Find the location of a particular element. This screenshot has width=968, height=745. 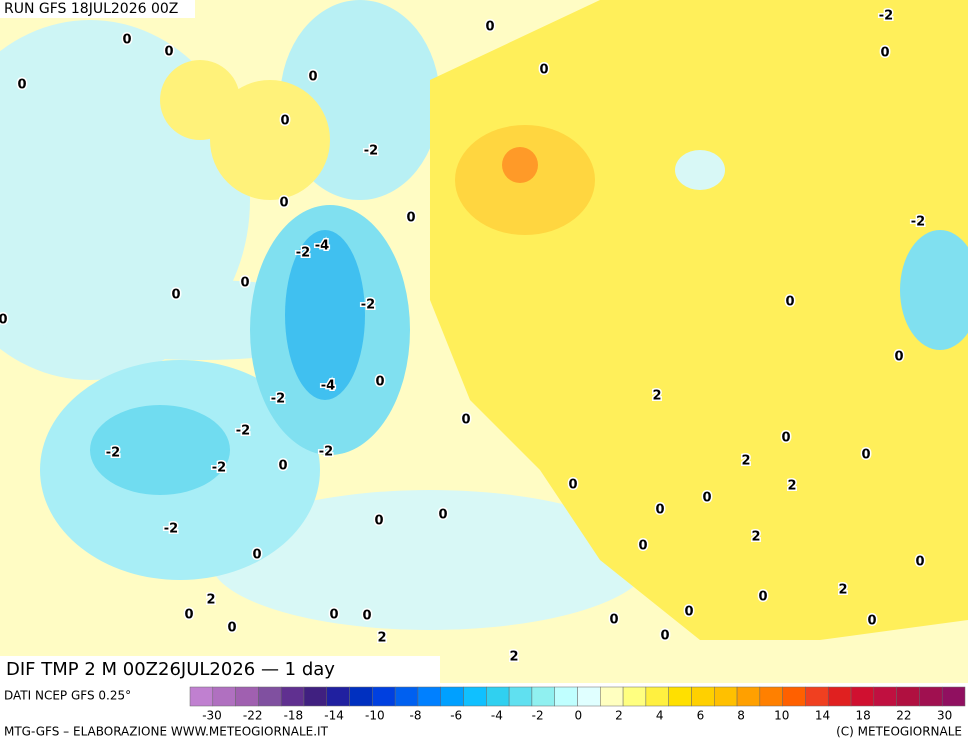

colorbar-tick-label: -22 is located at coordinates (253, 716).